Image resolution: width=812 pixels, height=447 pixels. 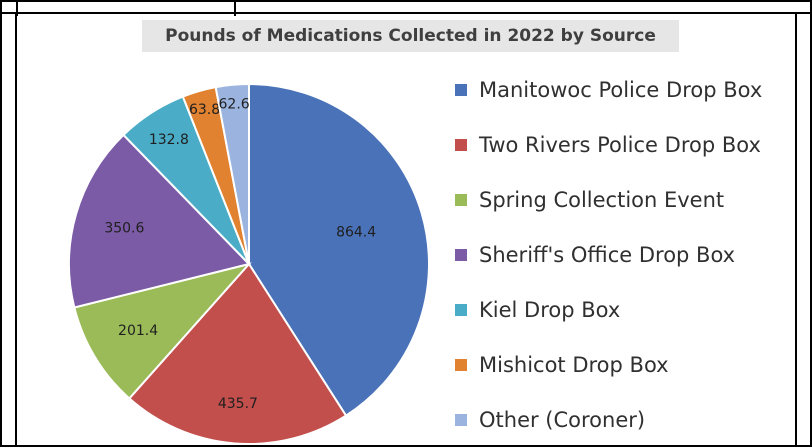 What do you see at coordinates (356, 233) in the screenshot?
I see `data-label: 864.4` at bounding box center [356, 233].